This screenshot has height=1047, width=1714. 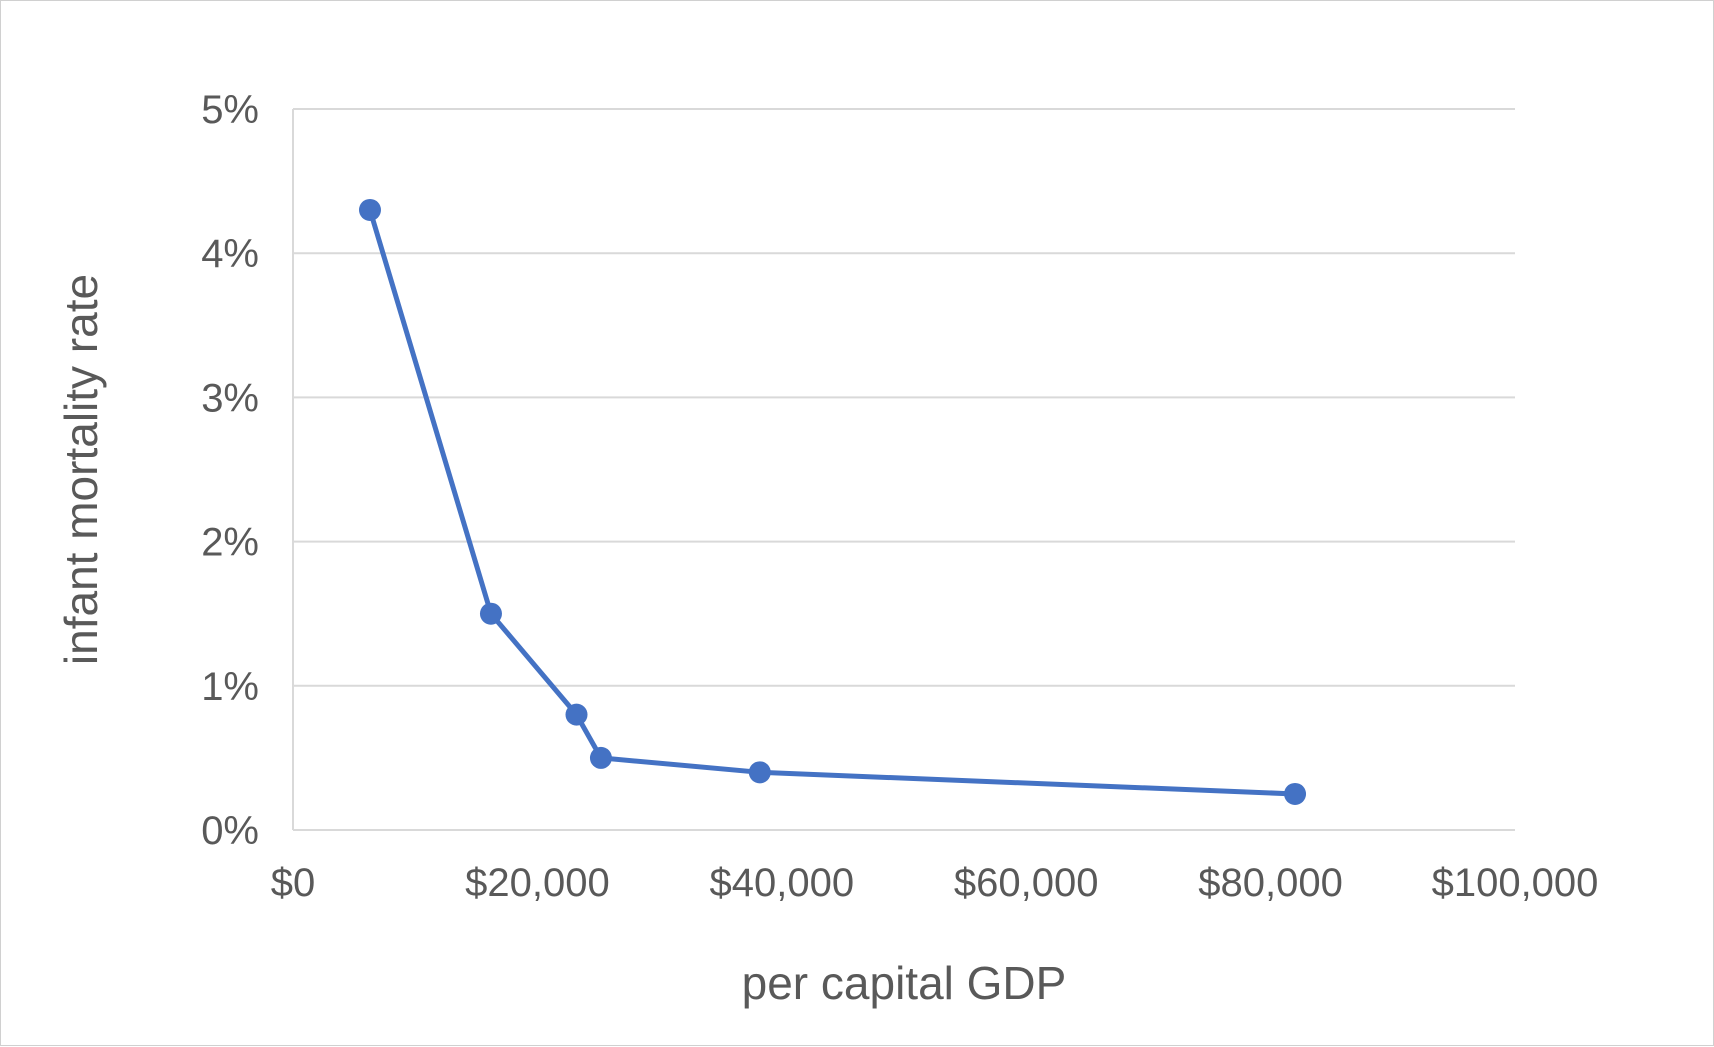 What do you see at coordinates (1515, 883) in the screenshot?
I see `x-tick-label: $100,000` at bounding box center [1515, 883].